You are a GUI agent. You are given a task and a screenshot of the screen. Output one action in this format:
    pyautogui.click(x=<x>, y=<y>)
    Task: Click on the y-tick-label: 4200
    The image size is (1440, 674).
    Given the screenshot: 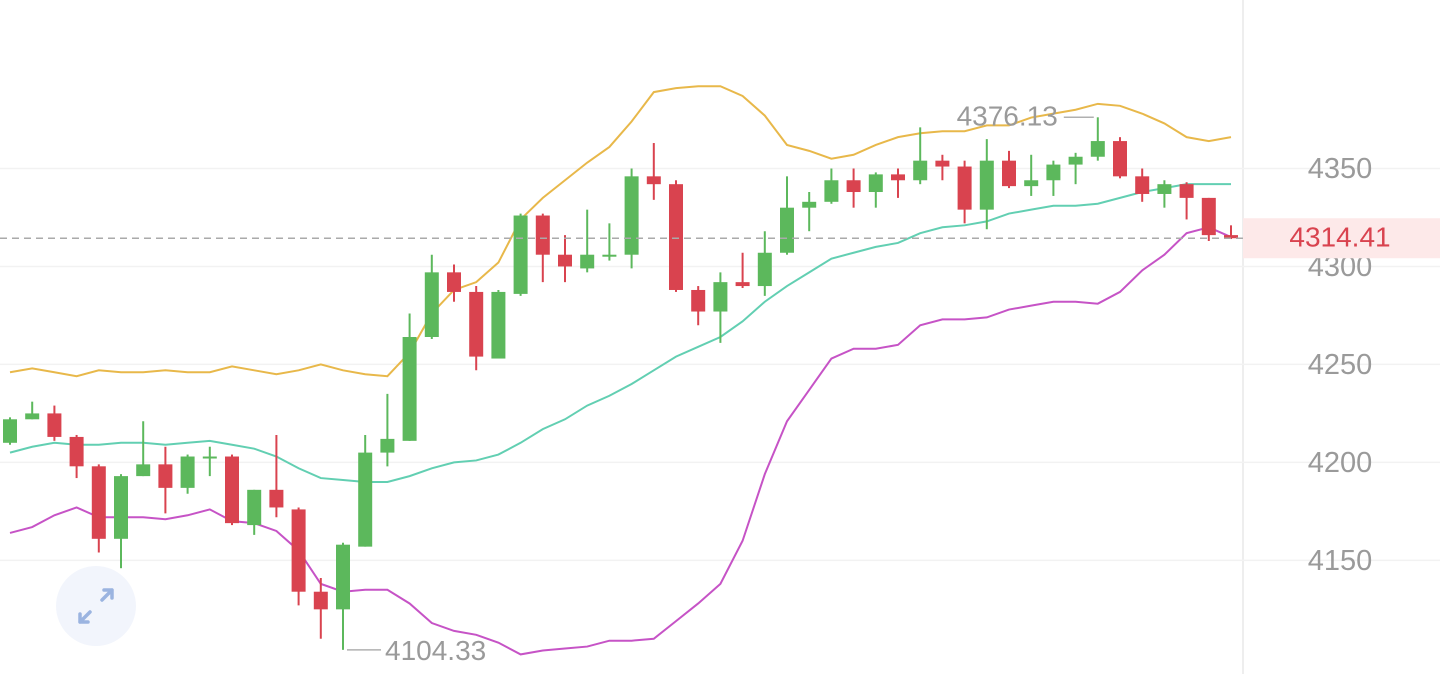 What is the action you would take?
    pyautogui.click(x=1340, y=463)
    